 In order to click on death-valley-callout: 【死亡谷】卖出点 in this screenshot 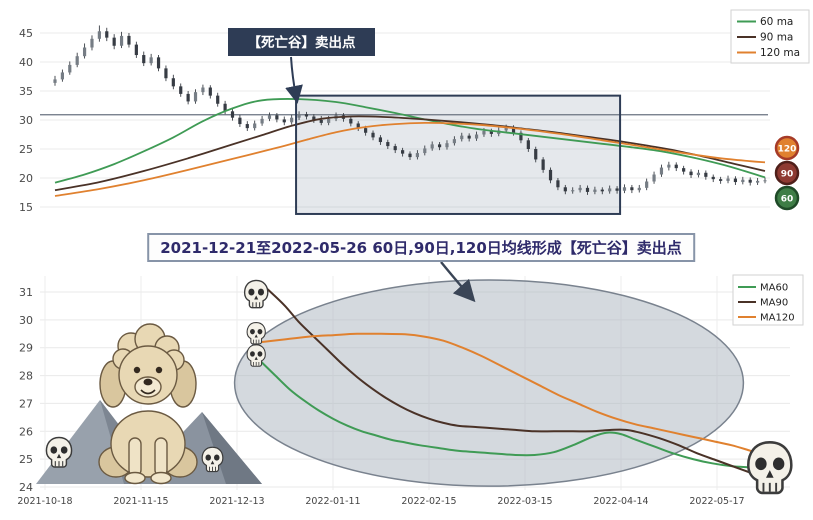, I will do `click(301, 66)`.